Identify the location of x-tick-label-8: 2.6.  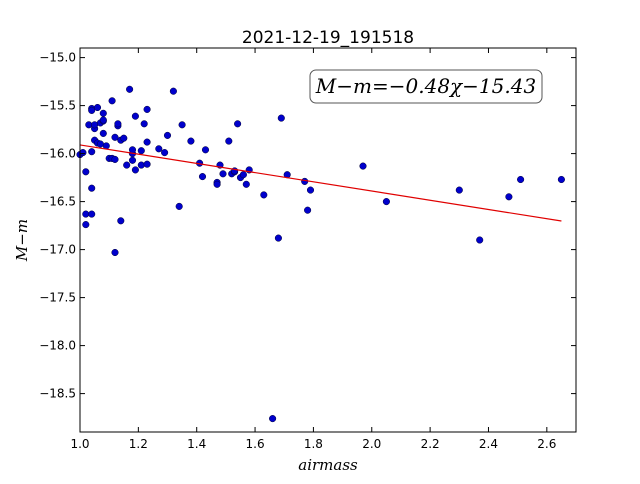
(546, 444).